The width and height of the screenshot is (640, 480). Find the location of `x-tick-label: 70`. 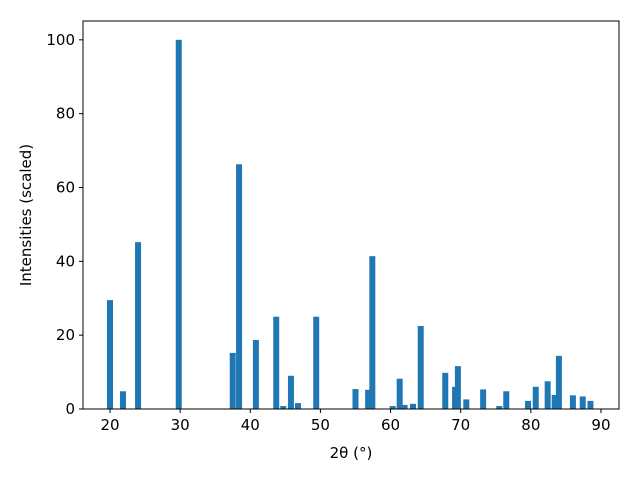

x-tick-label: 70 is located at coordinates (460, 425).